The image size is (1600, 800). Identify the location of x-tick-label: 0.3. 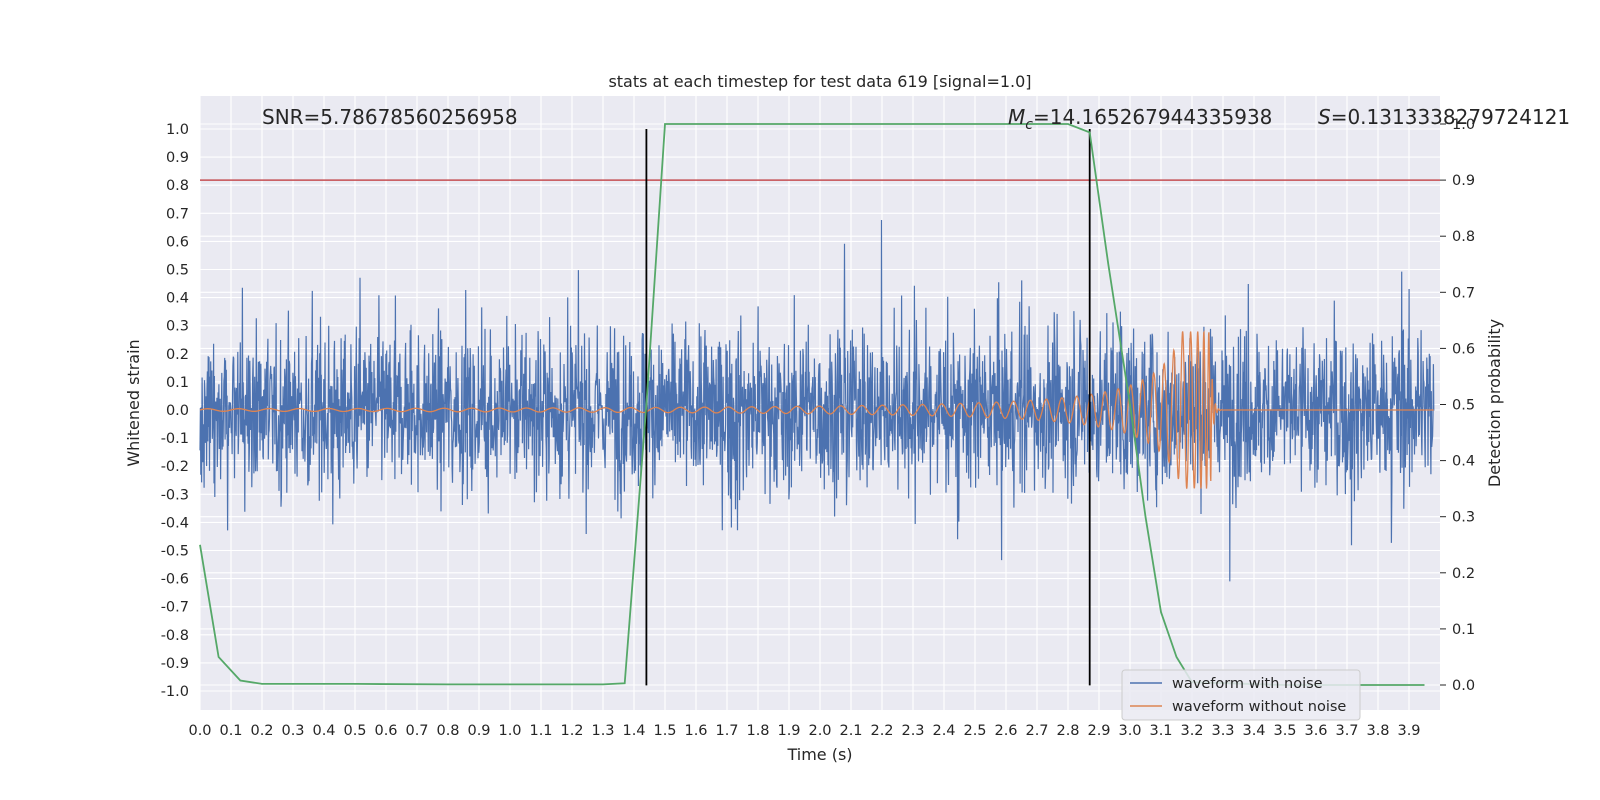
(292, 731).